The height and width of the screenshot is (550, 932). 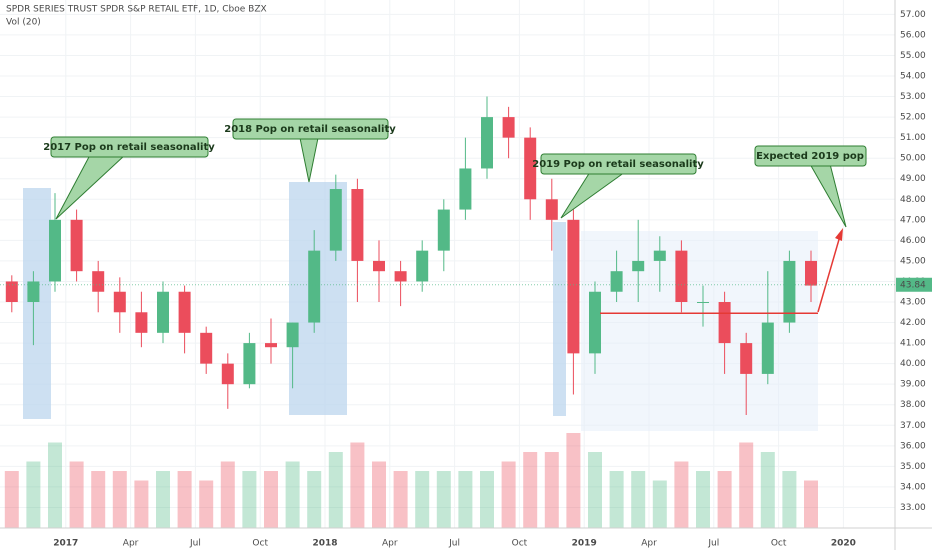 I want to click on last-price-label: 43.84, so click(x=913, y=285).